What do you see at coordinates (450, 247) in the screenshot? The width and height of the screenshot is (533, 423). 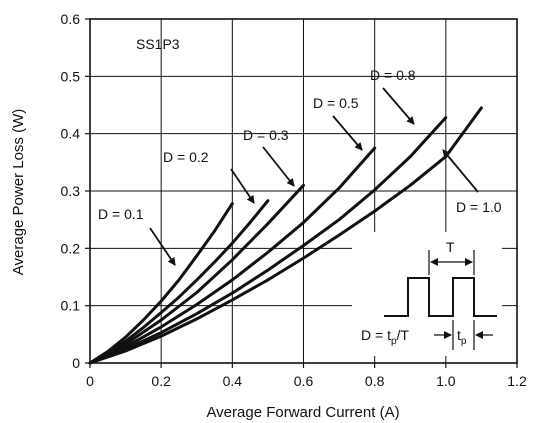 I see `period-label: T` at bounding box center [450, 247].